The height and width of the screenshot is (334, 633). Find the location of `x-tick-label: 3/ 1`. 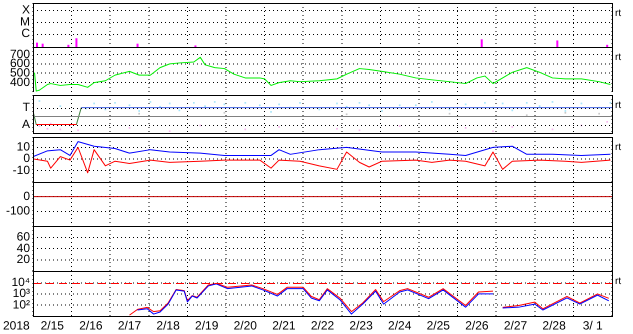

x-tick-label: 3/ 1 is located at coordinates (593, 325).